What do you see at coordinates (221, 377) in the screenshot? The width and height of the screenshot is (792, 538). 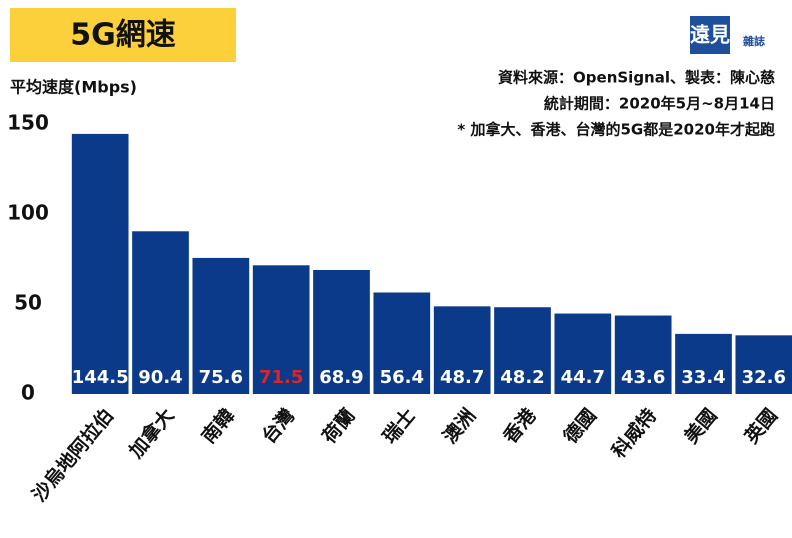 I see `value-label: 75.6` at bounding box center [221, 377].